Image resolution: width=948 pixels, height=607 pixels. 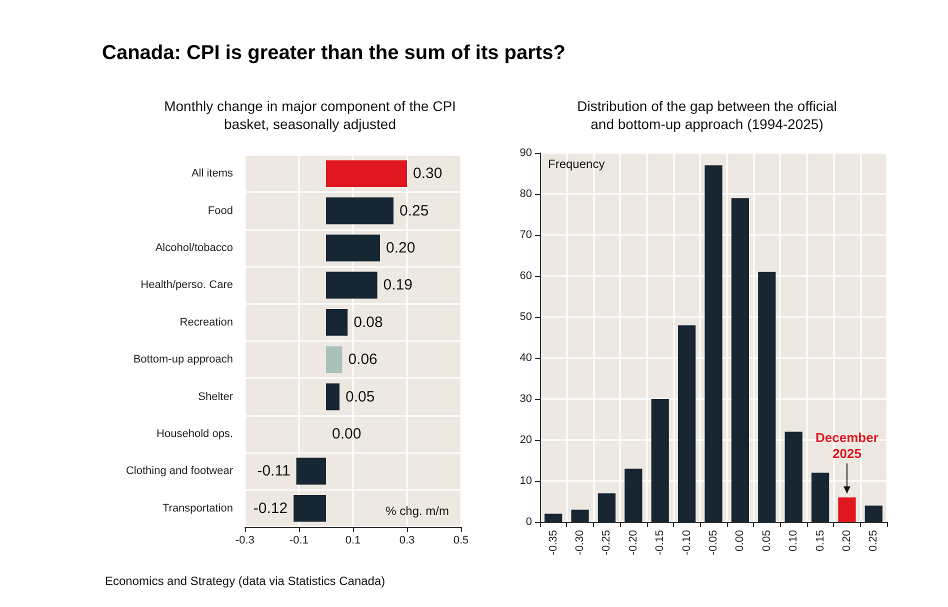 What do you see at coordinates (526, 399) in the screenshot?
I see `y-tick-label: 30` at bounding box center [526, 399].